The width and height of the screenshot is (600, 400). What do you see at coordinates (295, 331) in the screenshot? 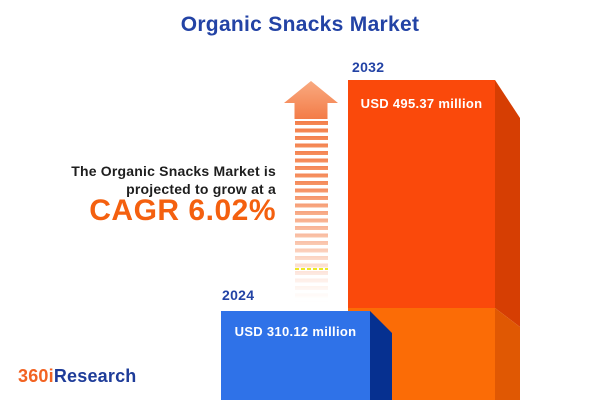
I see `value-label-2024: USD 310.12 million` at bounding box center [295, 331].